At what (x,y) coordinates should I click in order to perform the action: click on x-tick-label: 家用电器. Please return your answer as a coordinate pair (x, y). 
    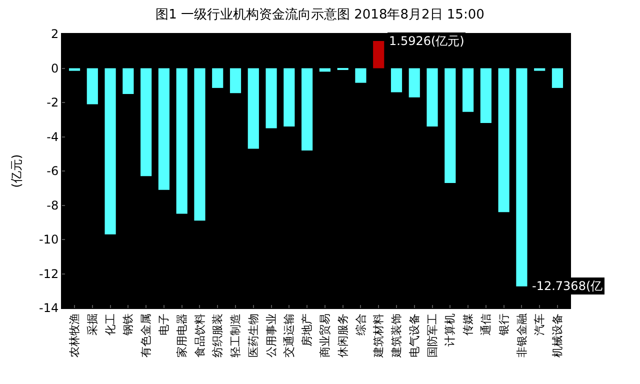
    Looking at the image, I should click on (181, 335).